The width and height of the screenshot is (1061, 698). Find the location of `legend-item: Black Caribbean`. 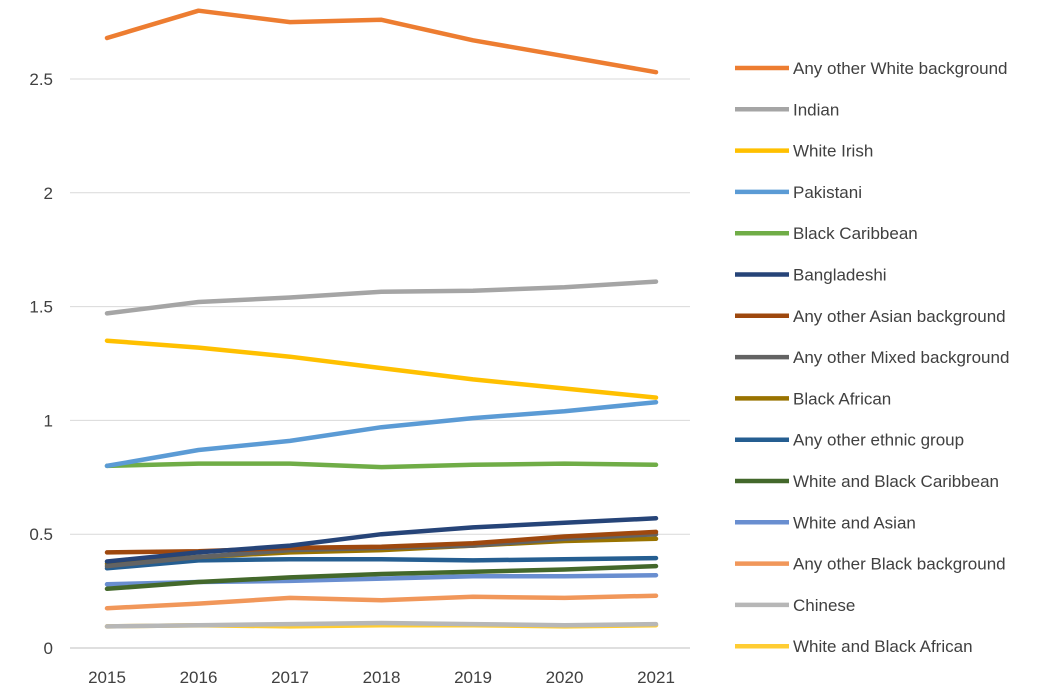

legend-item: Black Caribbean is located at coordinates (826, 233).